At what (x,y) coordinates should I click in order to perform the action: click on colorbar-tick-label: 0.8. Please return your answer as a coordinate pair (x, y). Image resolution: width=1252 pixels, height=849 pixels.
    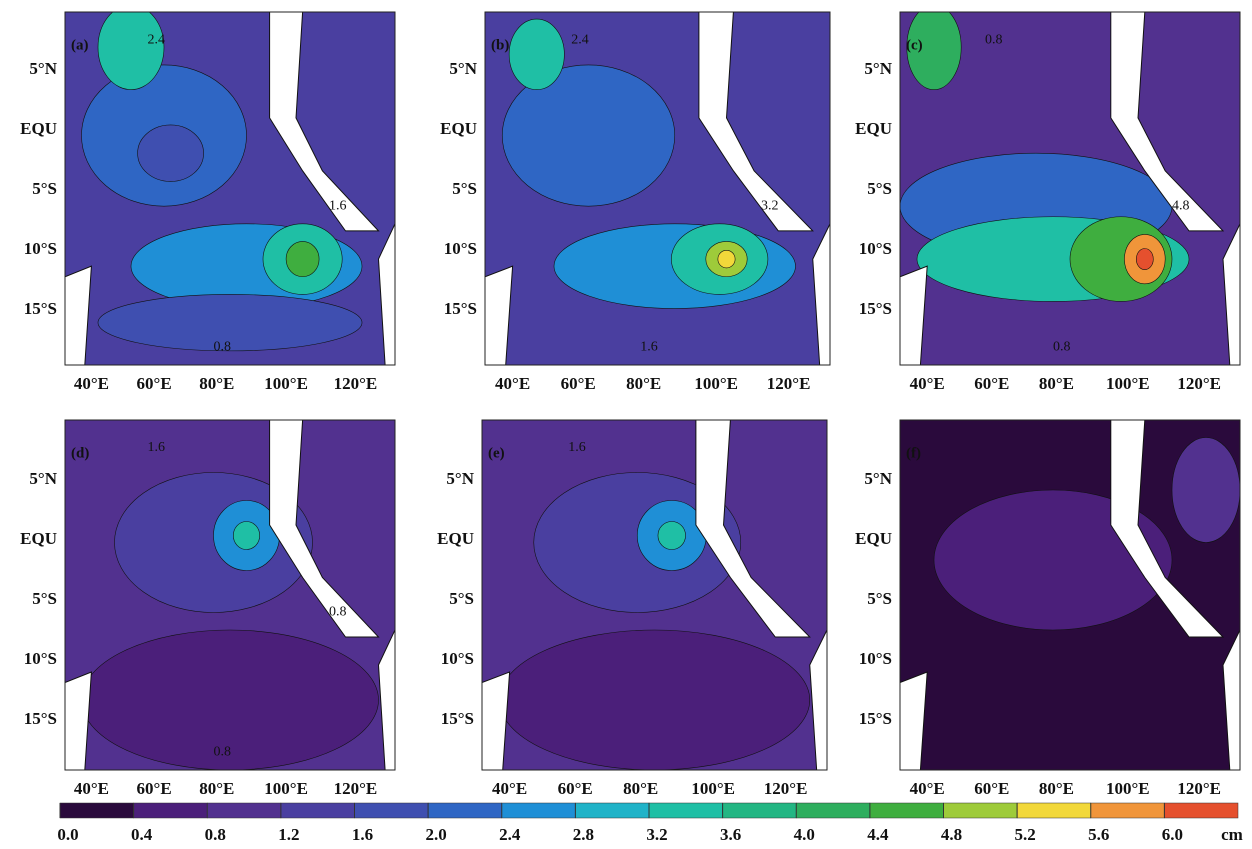
    Looking at the image, I should click on (215, 834).